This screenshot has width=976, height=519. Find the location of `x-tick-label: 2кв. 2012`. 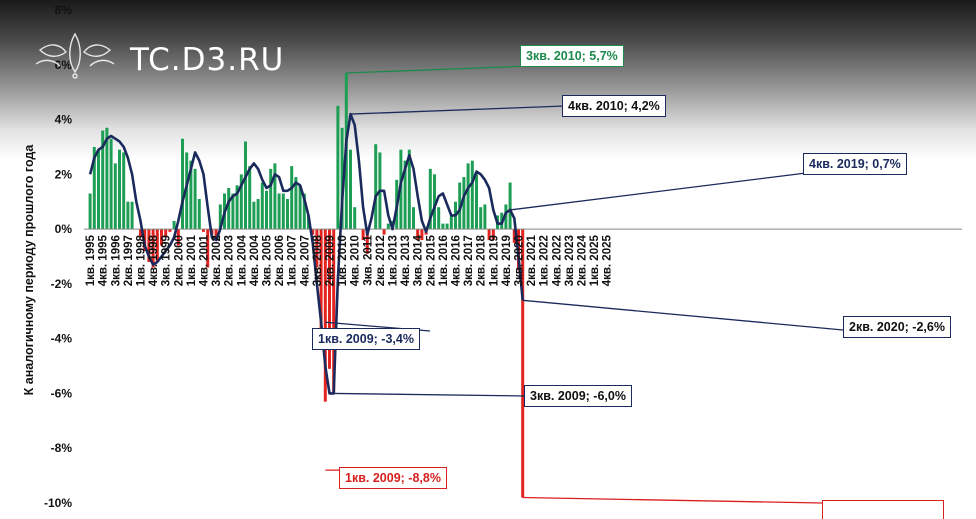

x-tick-label: 2кв. 2012 is located at coordinates (381, 260).